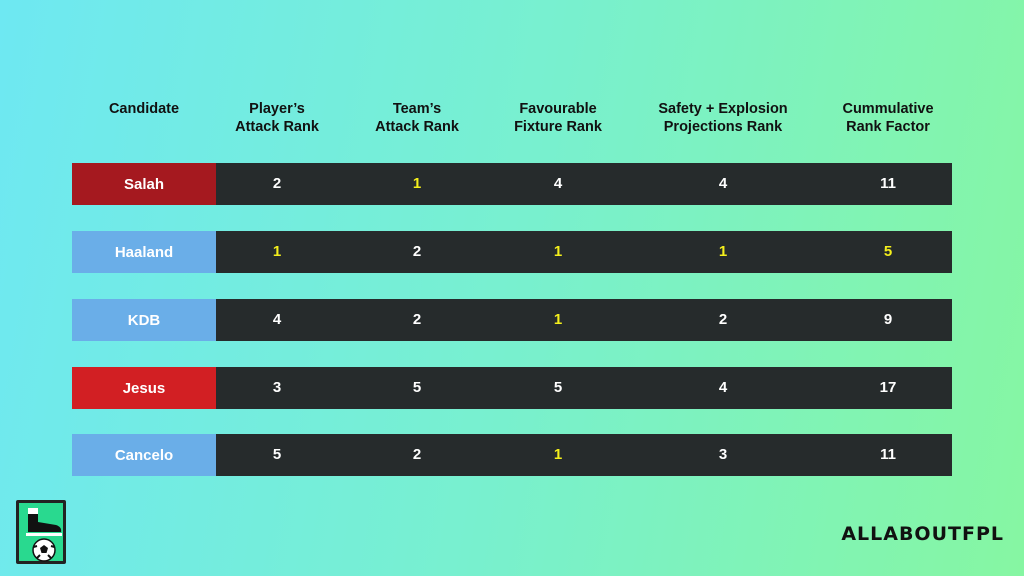  What do you see at coordinates (144, 320) in the screenshot?
I see `candidate-name: KDB` at bounding box center [144, 320].